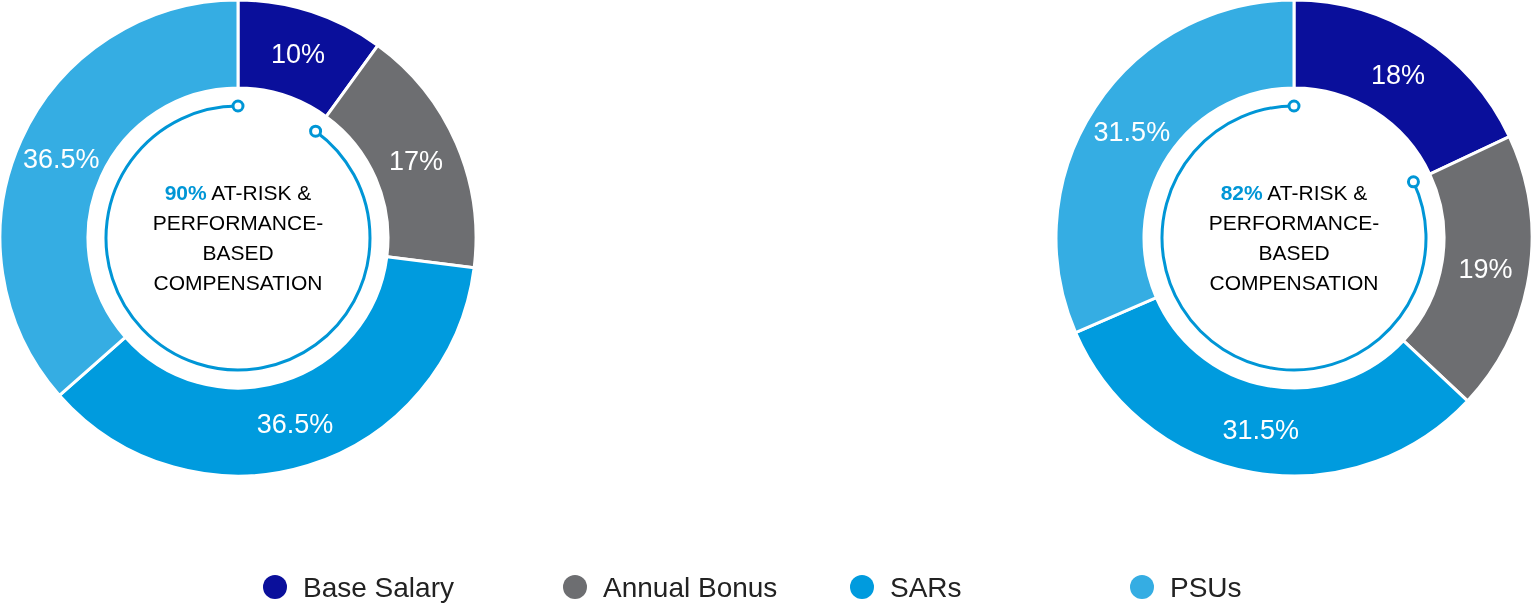 The height and width of the screenshot is (607, 1531). I want to click on text: 82% AT-RISK & PERFORMANCE-BASED COMPENSATION, so click(1294, 238).